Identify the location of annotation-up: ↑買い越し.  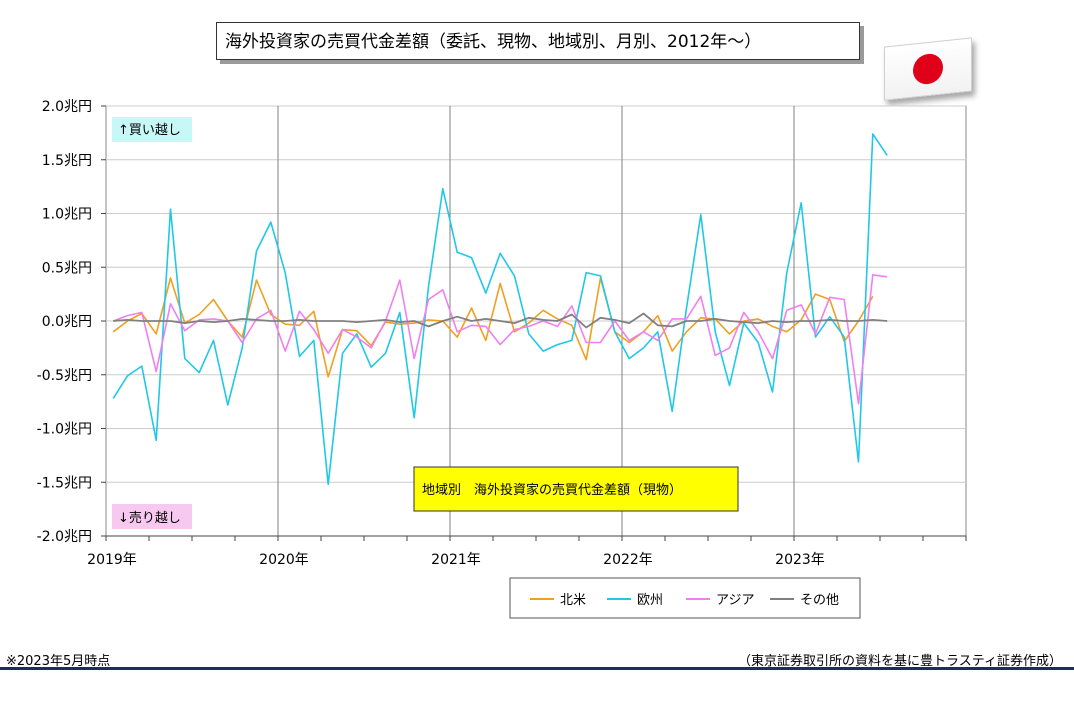
(149, 130).